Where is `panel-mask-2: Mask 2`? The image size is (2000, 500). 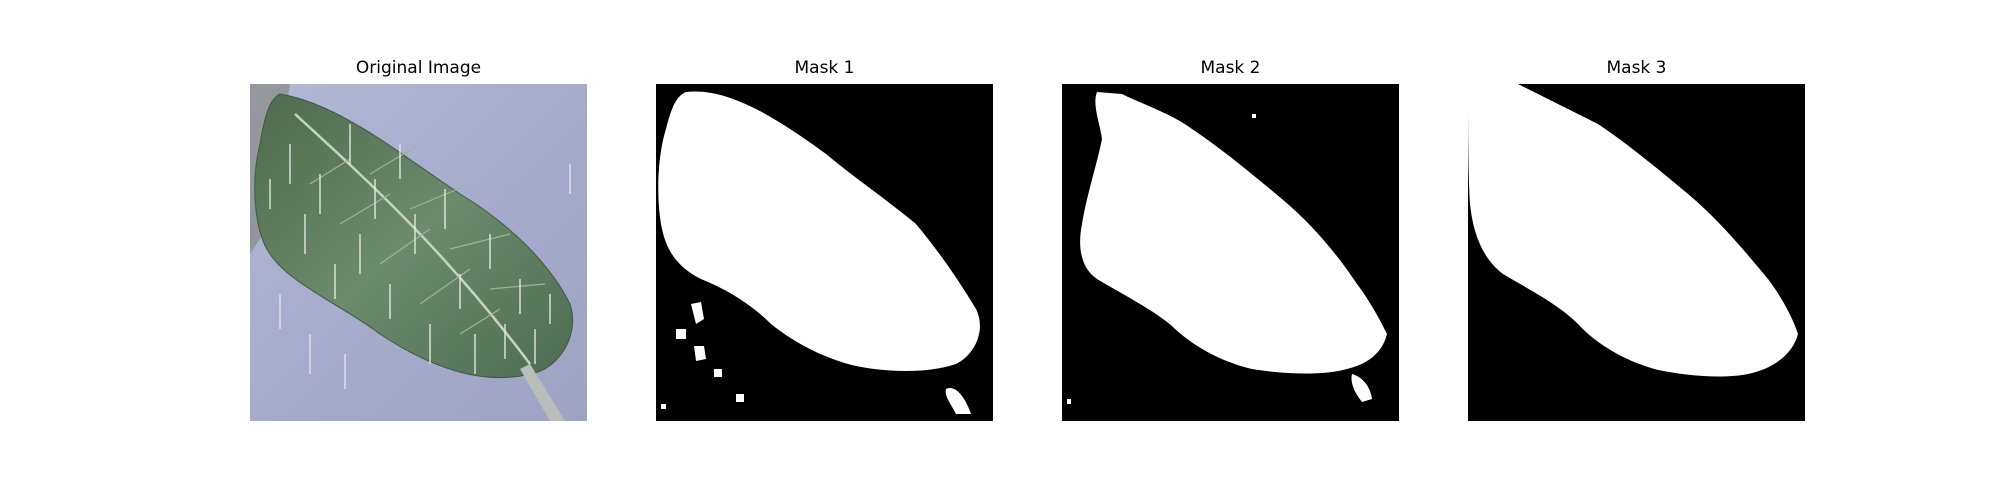
panel-mask-2: Mask 2 is located at coordinates (1230, 240).